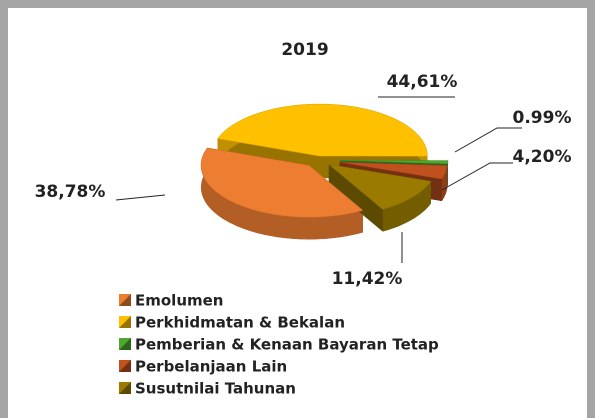 This screenshot has height=418, width=595. Describe the element at coordinates (70, 192) in the screenshot. I see `data-label: 38,78%` at that location.